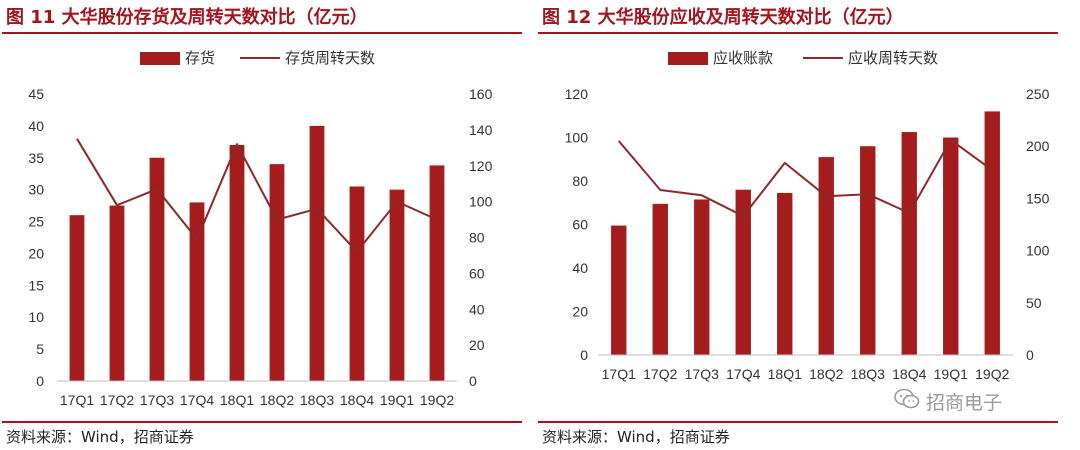  Describe the element at coordinates (803, 58) in the screenshot. I see `legend: 应收账款 应收周转天数` at that location.